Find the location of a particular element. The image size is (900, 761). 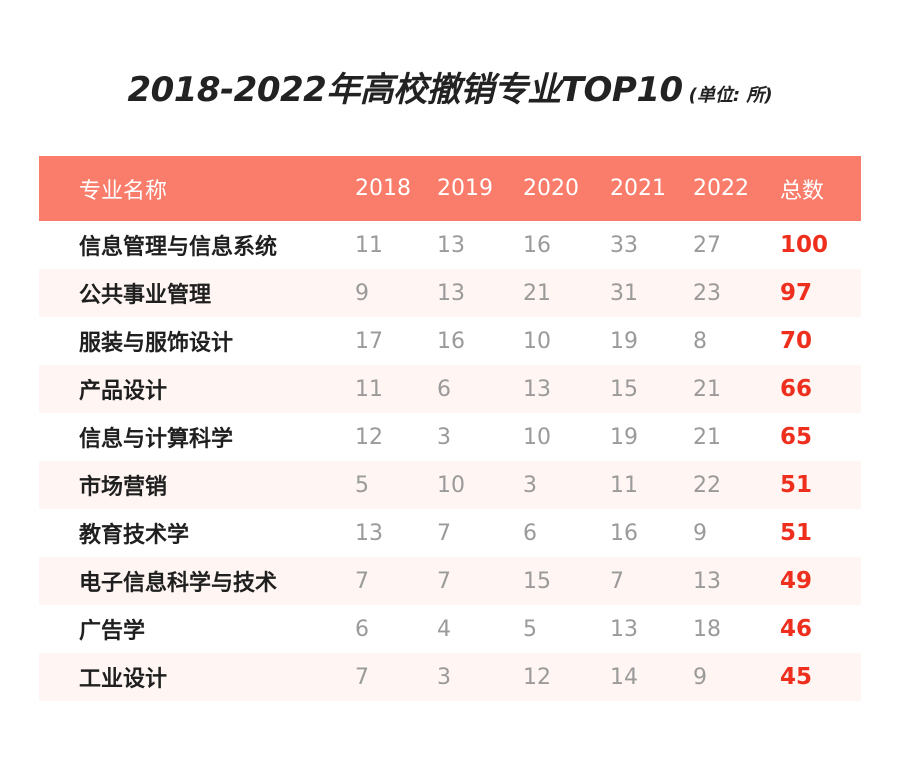

year-value-2021: 31 is located at coordinates (624, 293).